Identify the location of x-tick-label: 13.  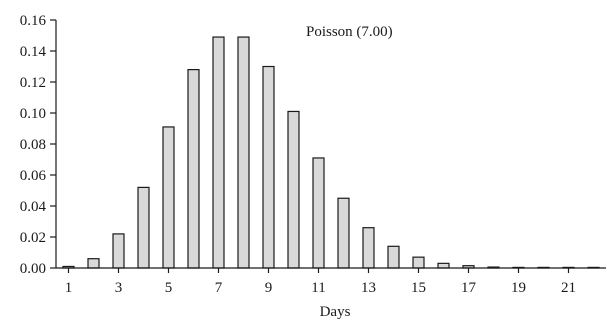
(368, 288).